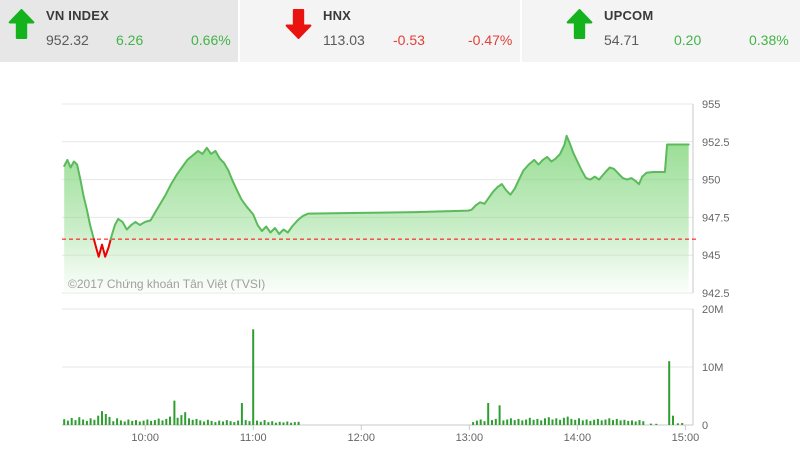 This screenshot has height=458, width=800. I want to click on volume-y-tick-label: 10M, so click(712, 368).